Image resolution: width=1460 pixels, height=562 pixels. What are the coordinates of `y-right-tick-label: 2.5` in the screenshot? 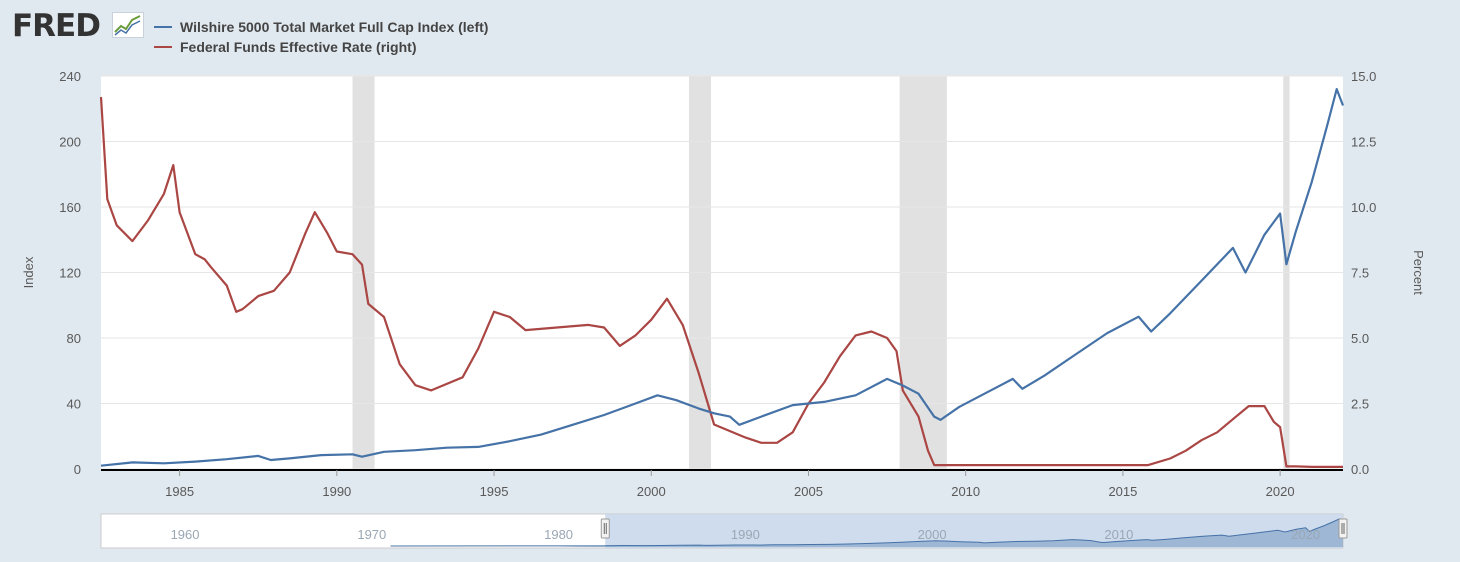 It's located at (1360, 404).